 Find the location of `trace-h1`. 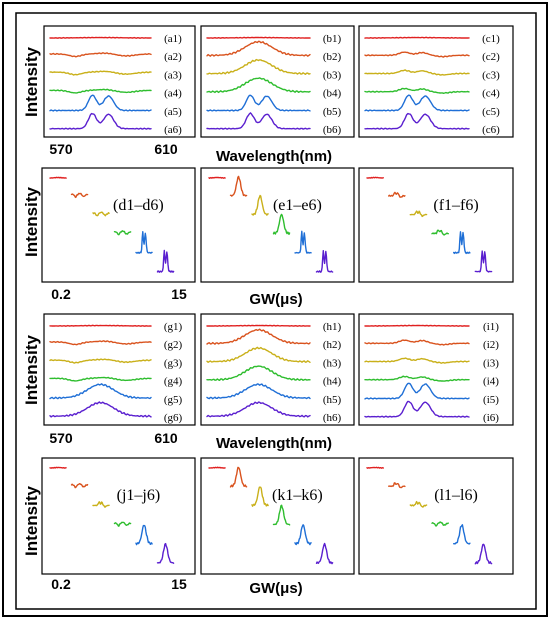

trace-h1 is located at coordinates (258, 325).